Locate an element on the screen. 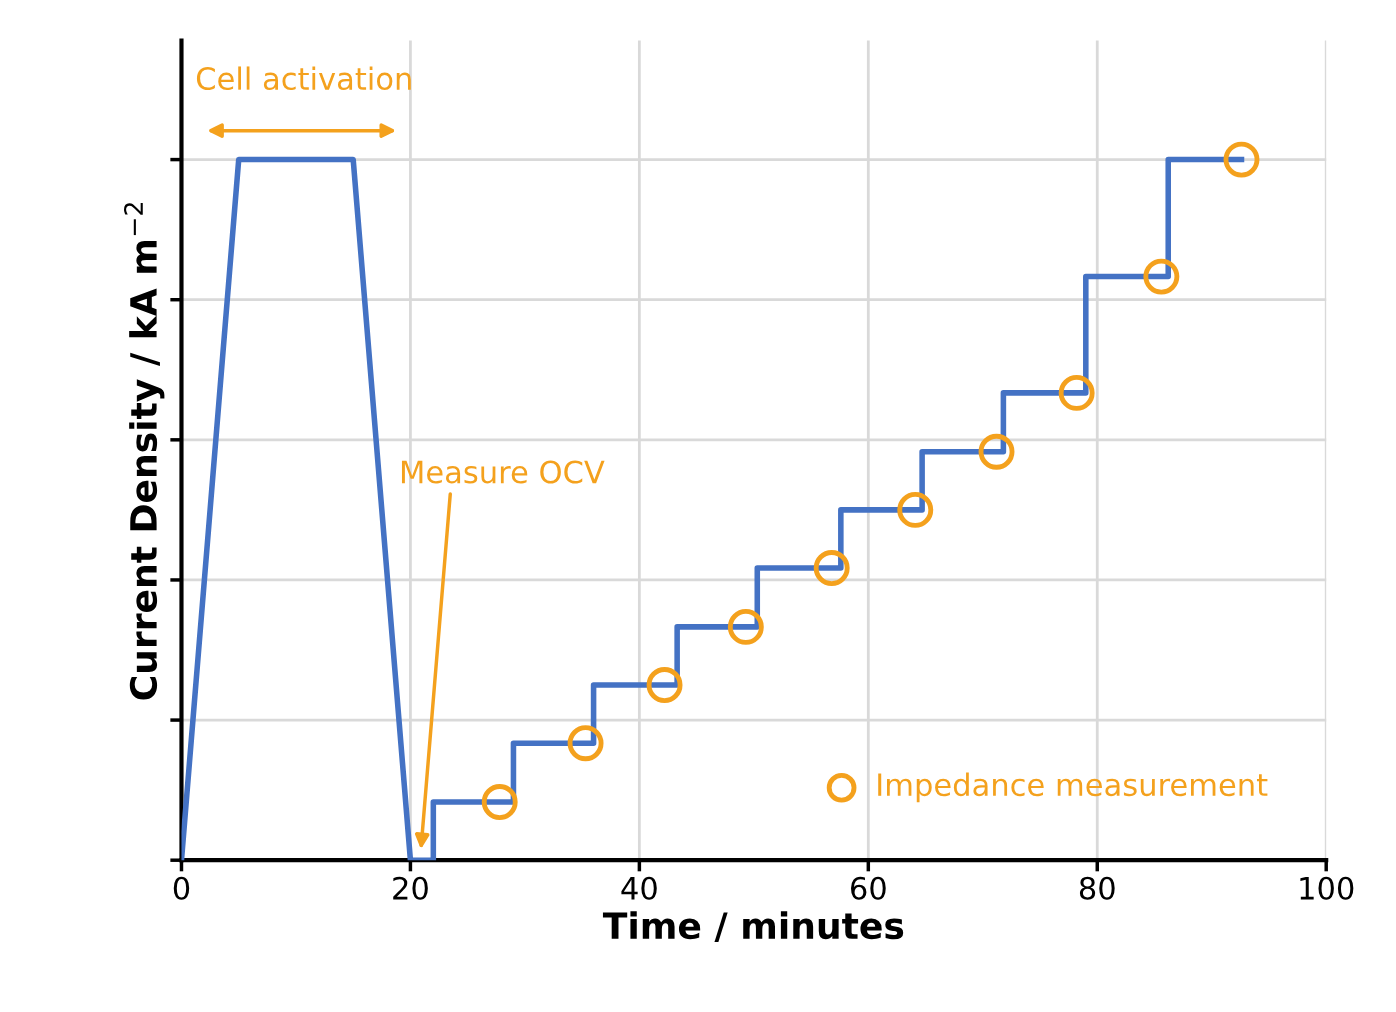 This screenshot has height=1012, width=1396. x-tick-label: 100 is located at coordinates (1327, 888).